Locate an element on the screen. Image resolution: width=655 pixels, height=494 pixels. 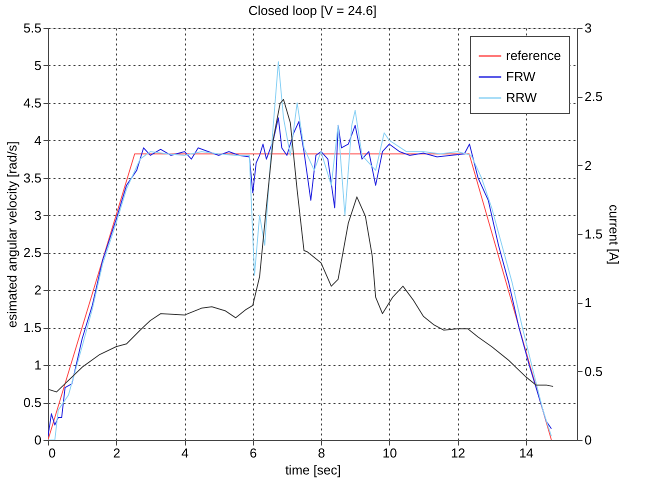
y-axis-title: esimated angular velocity [rad/s] is located at coordinates (12, 234).